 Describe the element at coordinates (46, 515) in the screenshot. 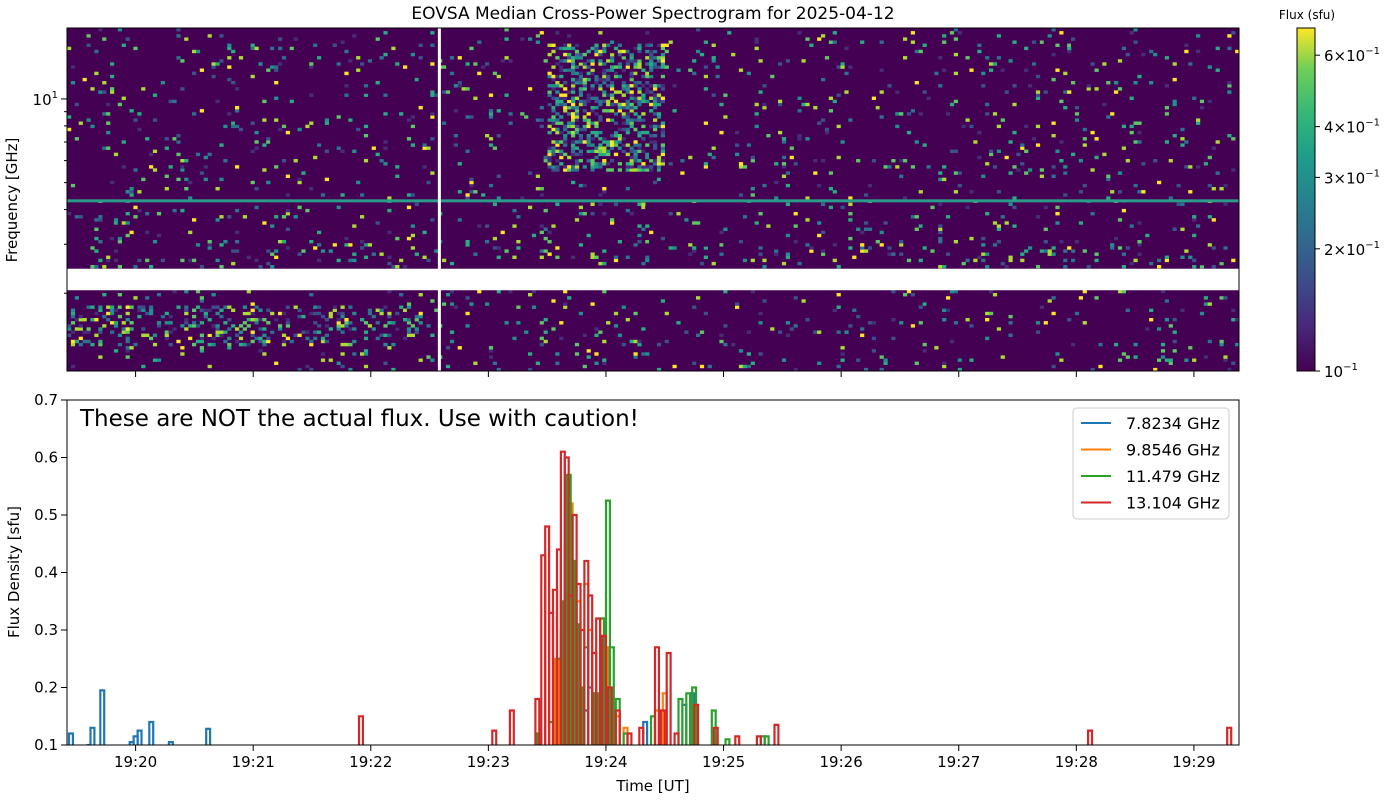

I see `y-tick-label: 0.5` at that location.